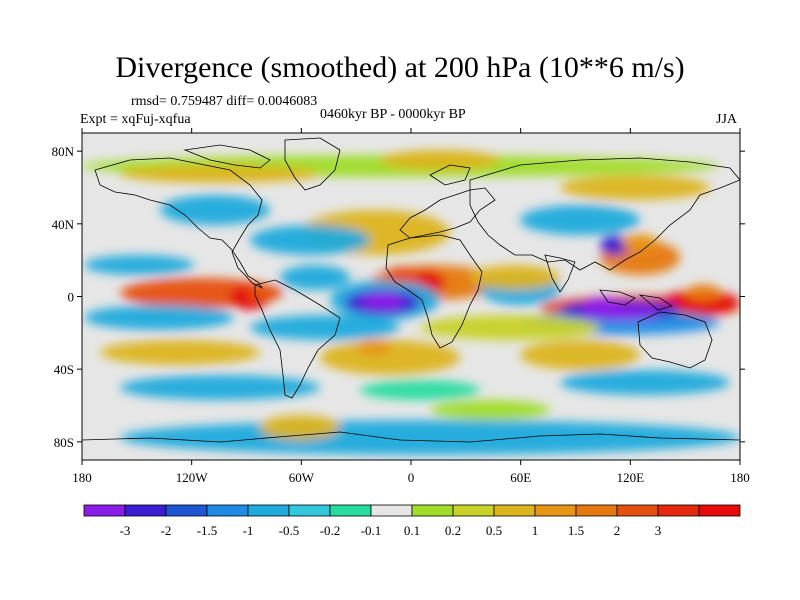 Image resolution: width=800 pixels, height=600 pixels. Describe the element at coordinates (135, 119) in the screenshot. I see `experiment-label: Expt = xqFuj-xqfua` at that location.